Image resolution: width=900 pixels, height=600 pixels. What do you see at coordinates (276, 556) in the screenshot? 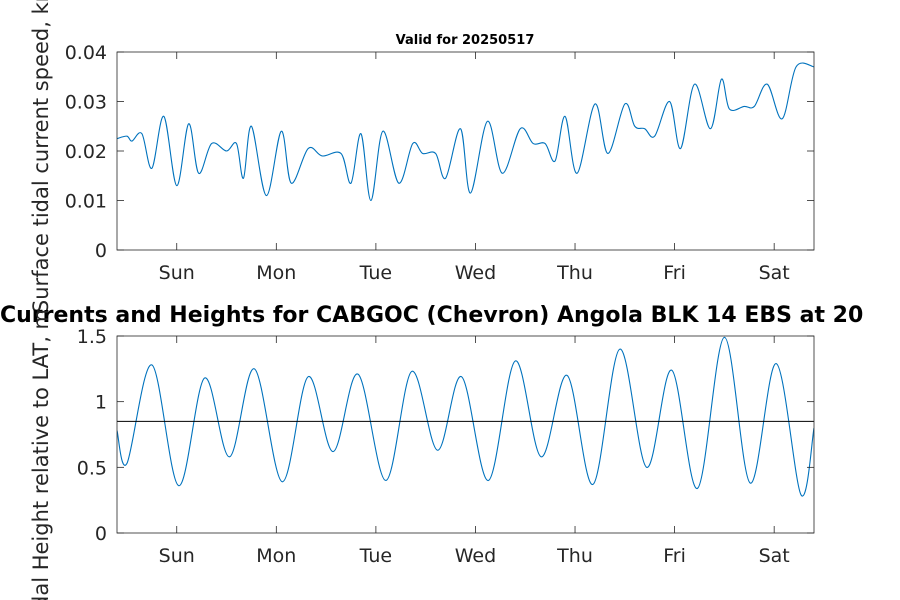
I see `tidal-height-xtick-label: Mon` at bounding box center [276, 556].